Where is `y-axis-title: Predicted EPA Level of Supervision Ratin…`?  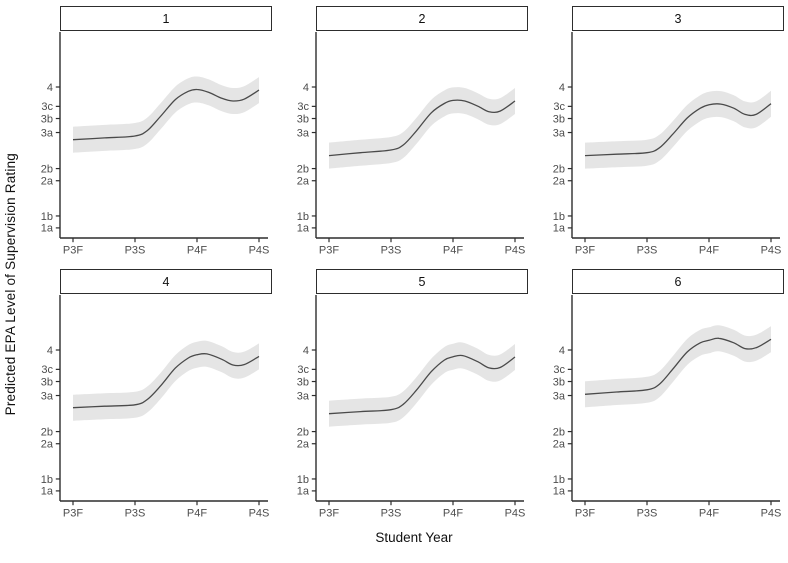 y-axis-title: Predicted EPA Level of Supervision Ratin… is located at coordinates (10, 284).